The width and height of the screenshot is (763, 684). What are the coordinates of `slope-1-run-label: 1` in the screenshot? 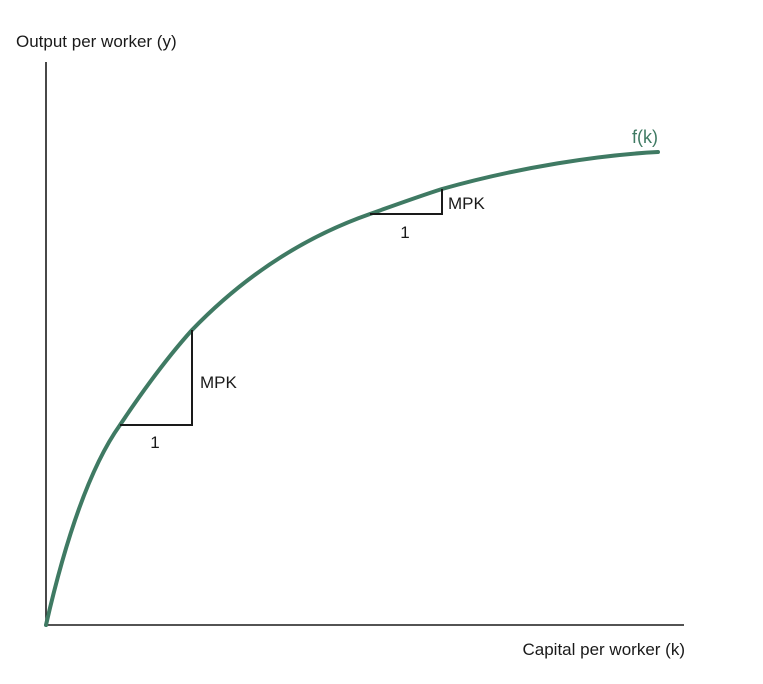 It's located at (154, 442).